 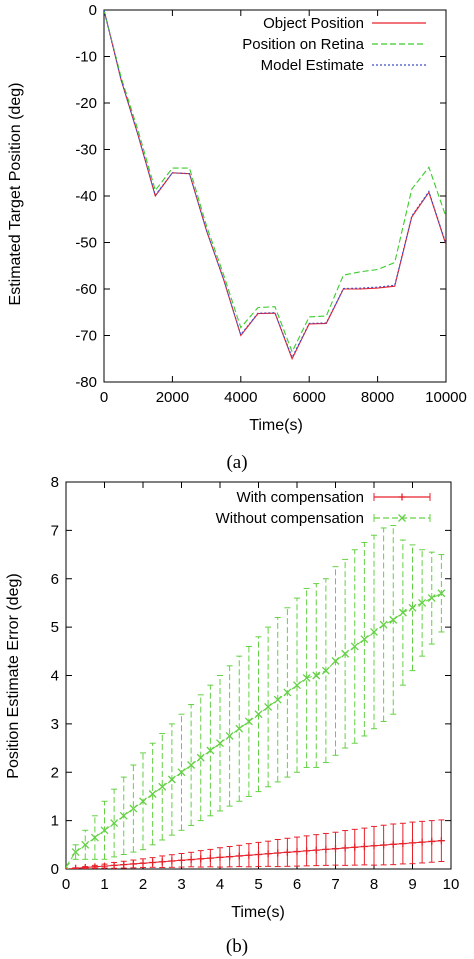 I want to click on legend-label: Model Estimate, so click(x=312, y=65).